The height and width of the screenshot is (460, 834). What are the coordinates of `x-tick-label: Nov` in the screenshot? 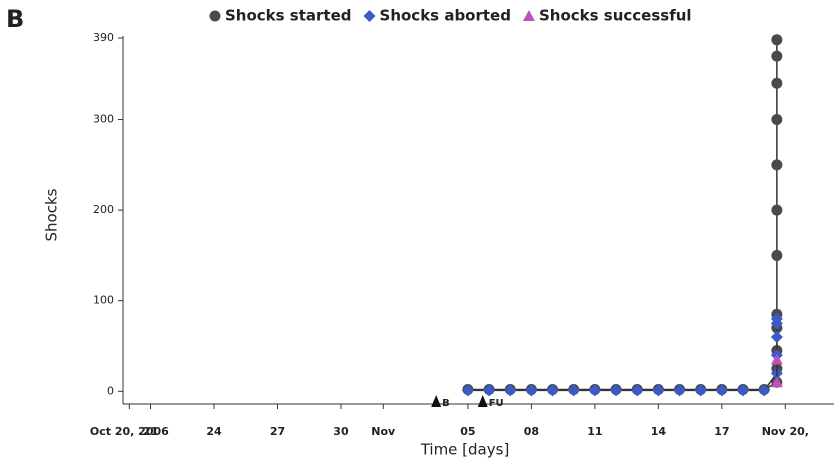 It's located at (383, 431).